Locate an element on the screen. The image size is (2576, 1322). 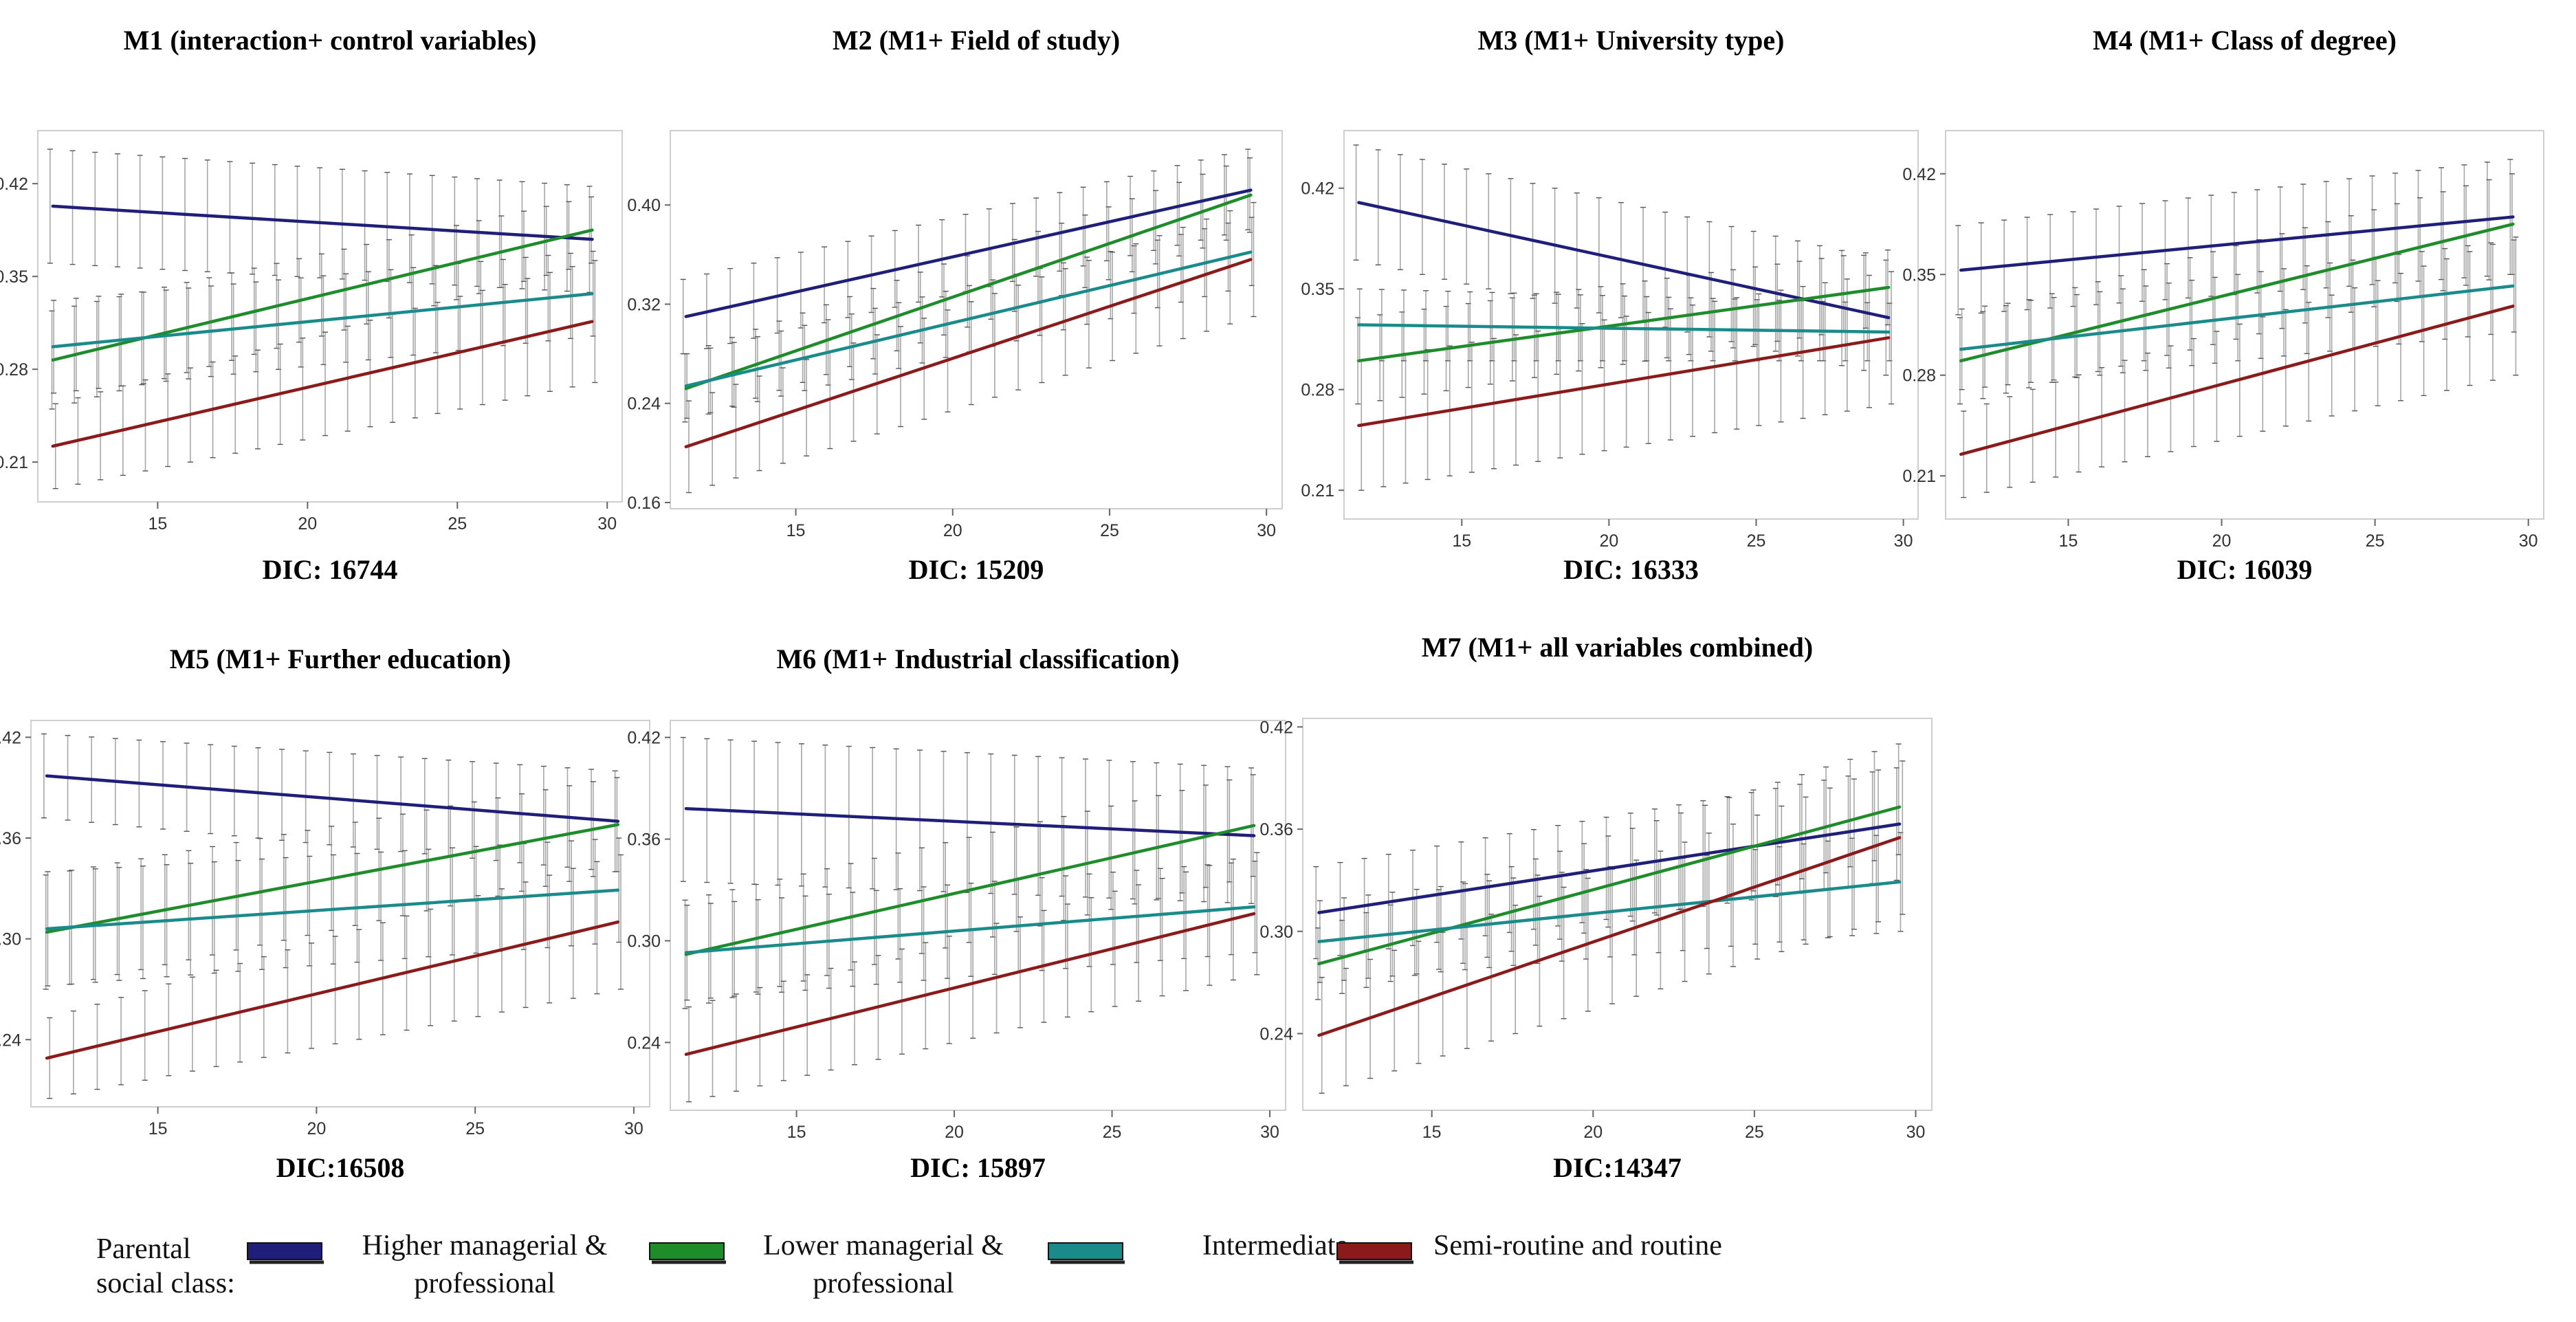
y-tick-label: 0.32 is located at coordinates (644, 304).